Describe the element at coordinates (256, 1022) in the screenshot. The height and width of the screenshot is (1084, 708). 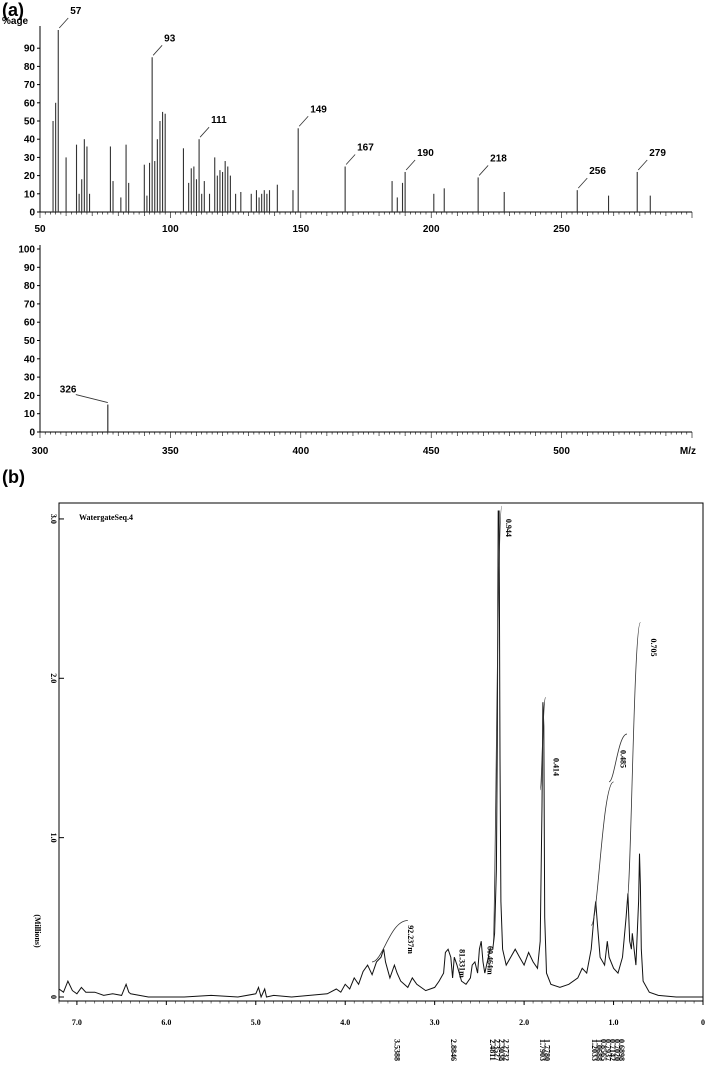
I see `b-x-tick-label: 5.0` at that location.